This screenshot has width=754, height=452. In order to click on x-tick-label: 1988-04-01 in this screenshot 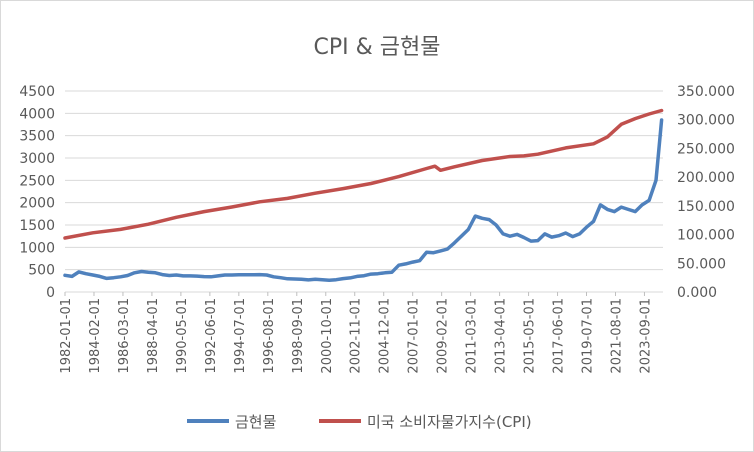, I will do `click(153, 336)`.